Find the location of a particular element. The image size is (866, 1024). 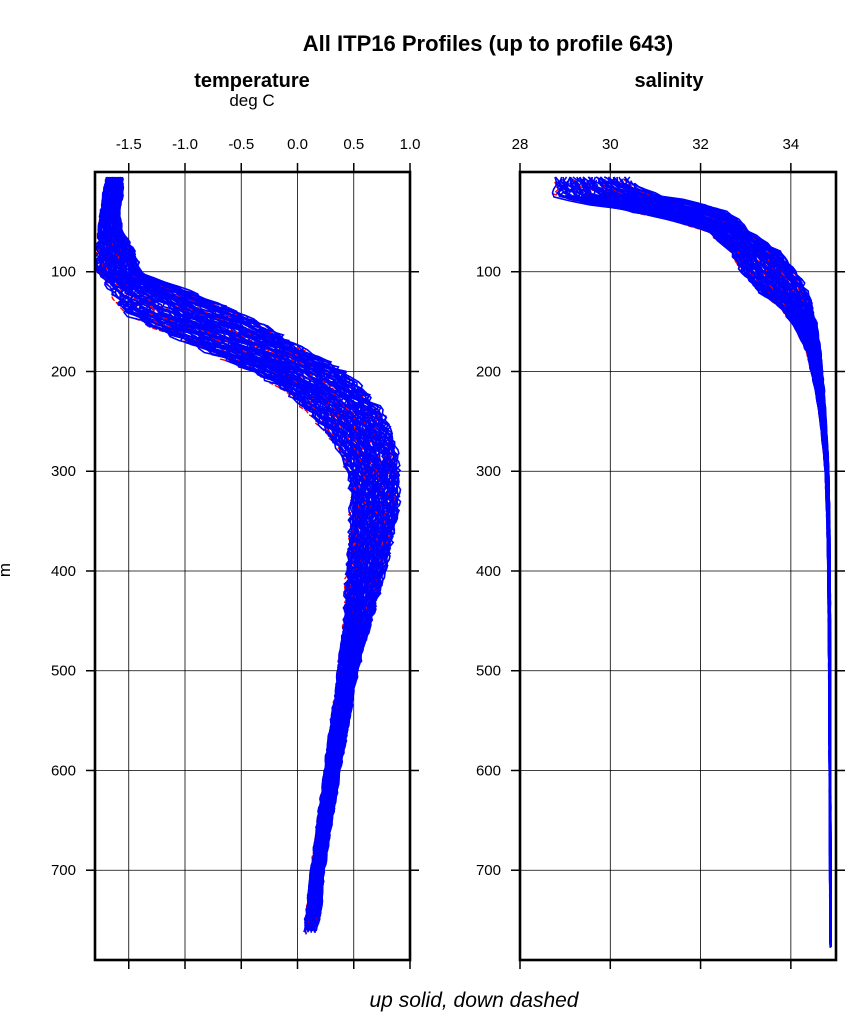

x-tick-label: 34 is located at coordinates (791, 144).